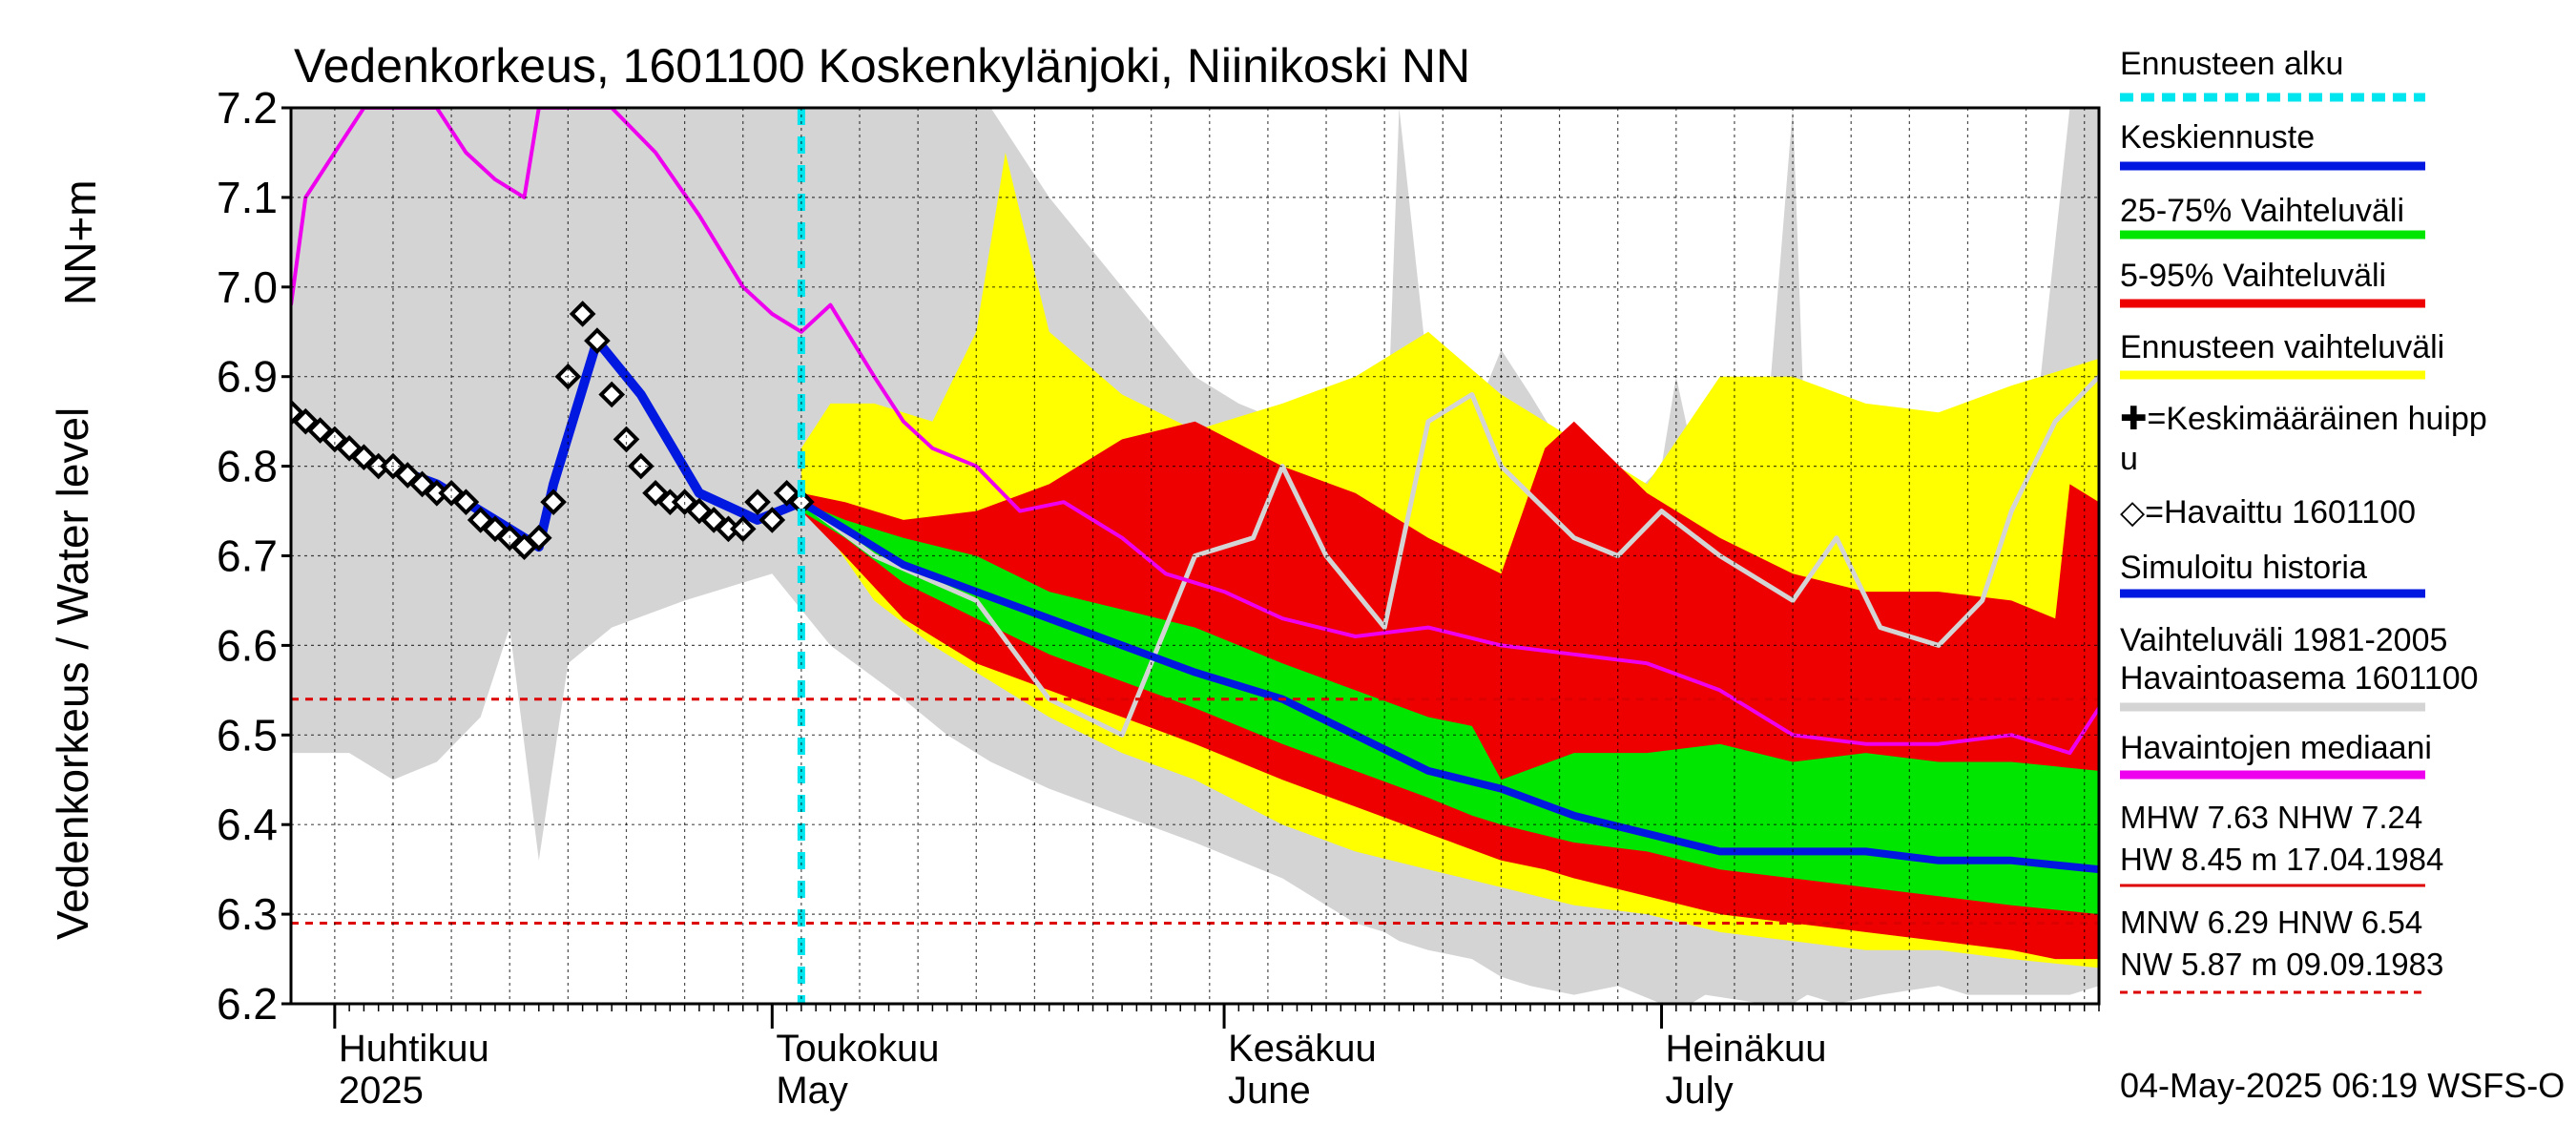 The height and width of the screenshot is (1145, 2576). I want to click on x-month-sublabel: May, so click(812, 1091).